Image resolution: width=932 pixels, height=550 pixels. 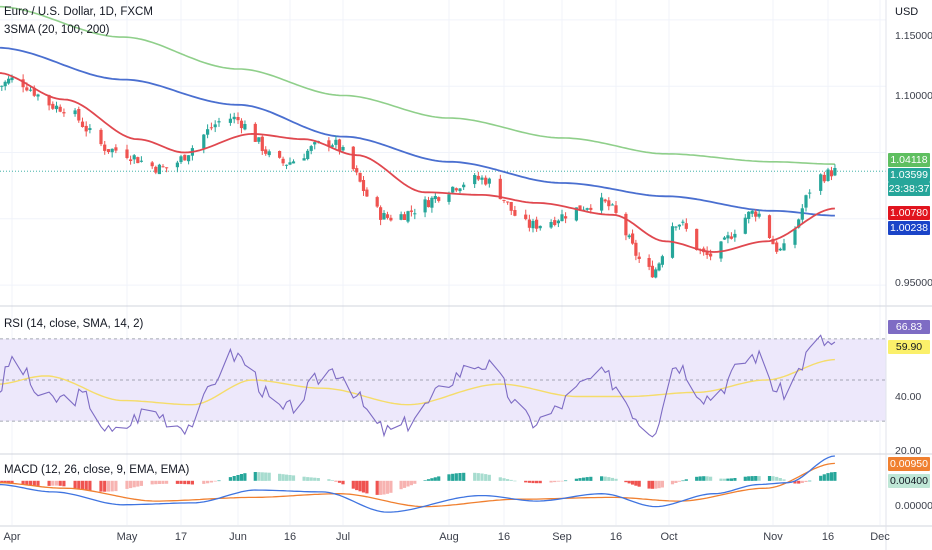 What do you see at coordinates (127, 537) in the screenshot?
I see `x-tick-label: May` at bounding box center [127, 537].